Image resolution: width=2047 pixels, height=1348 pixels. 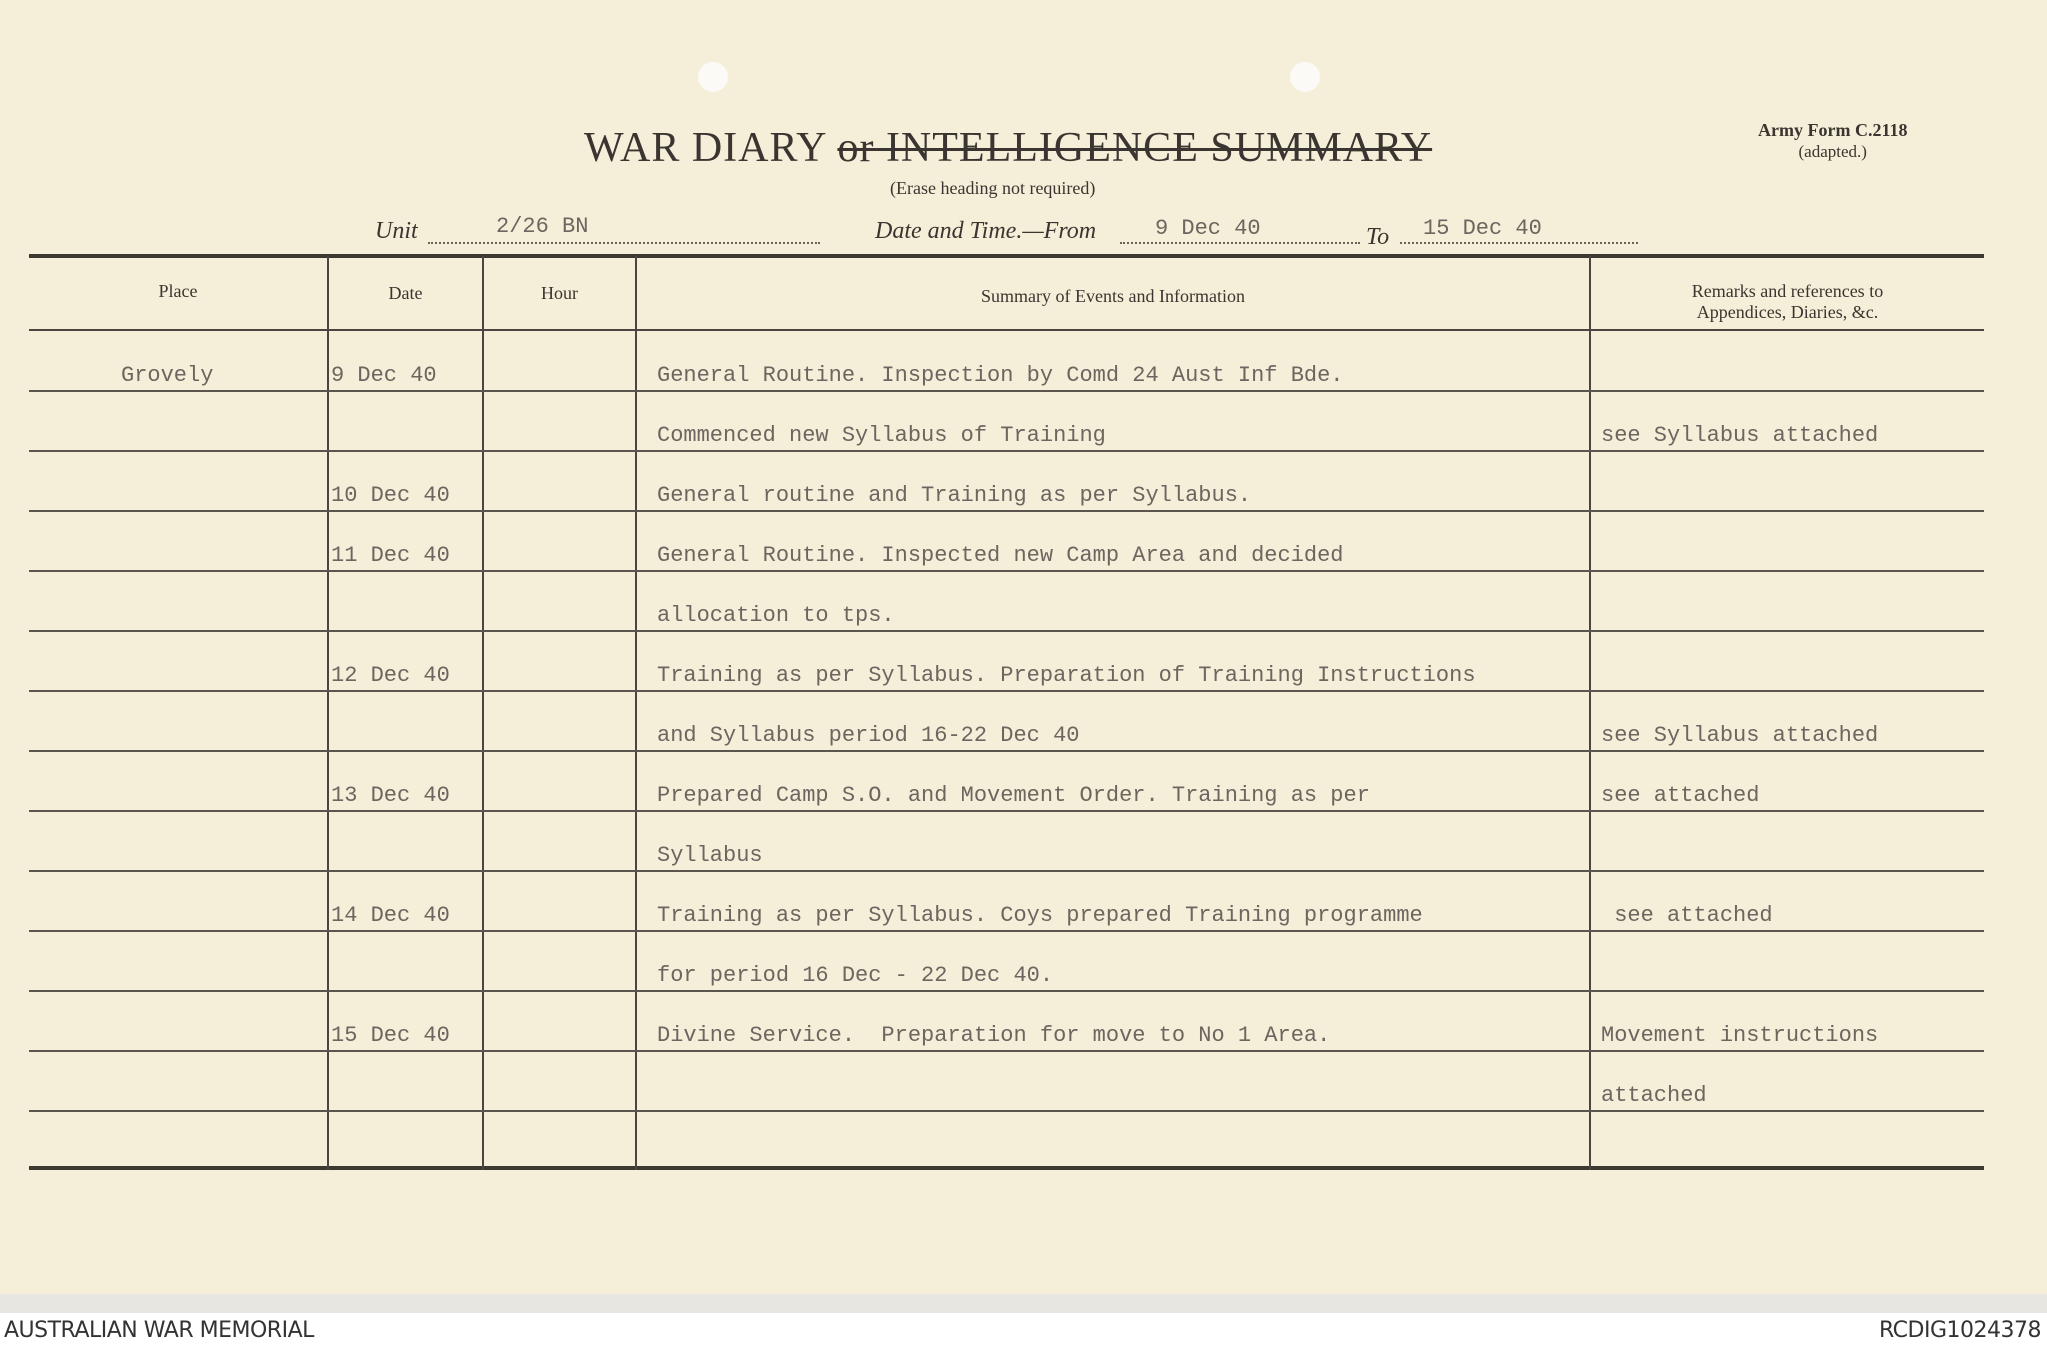 I want to click on table-row: Syllabus, so click(x=1006, y=841).